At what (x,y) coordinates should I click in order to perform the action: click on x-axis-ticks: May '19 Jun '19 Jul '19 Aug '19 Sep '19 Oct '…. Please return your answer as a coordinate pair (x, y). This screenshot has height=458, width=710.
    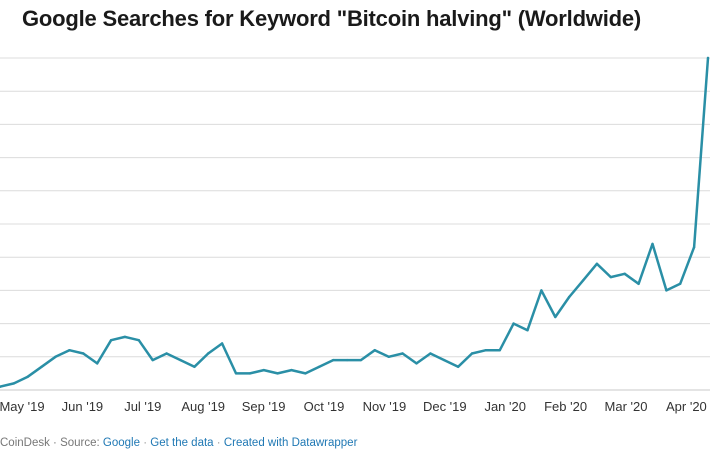
    Looking at the image, I should click on (353, 406).